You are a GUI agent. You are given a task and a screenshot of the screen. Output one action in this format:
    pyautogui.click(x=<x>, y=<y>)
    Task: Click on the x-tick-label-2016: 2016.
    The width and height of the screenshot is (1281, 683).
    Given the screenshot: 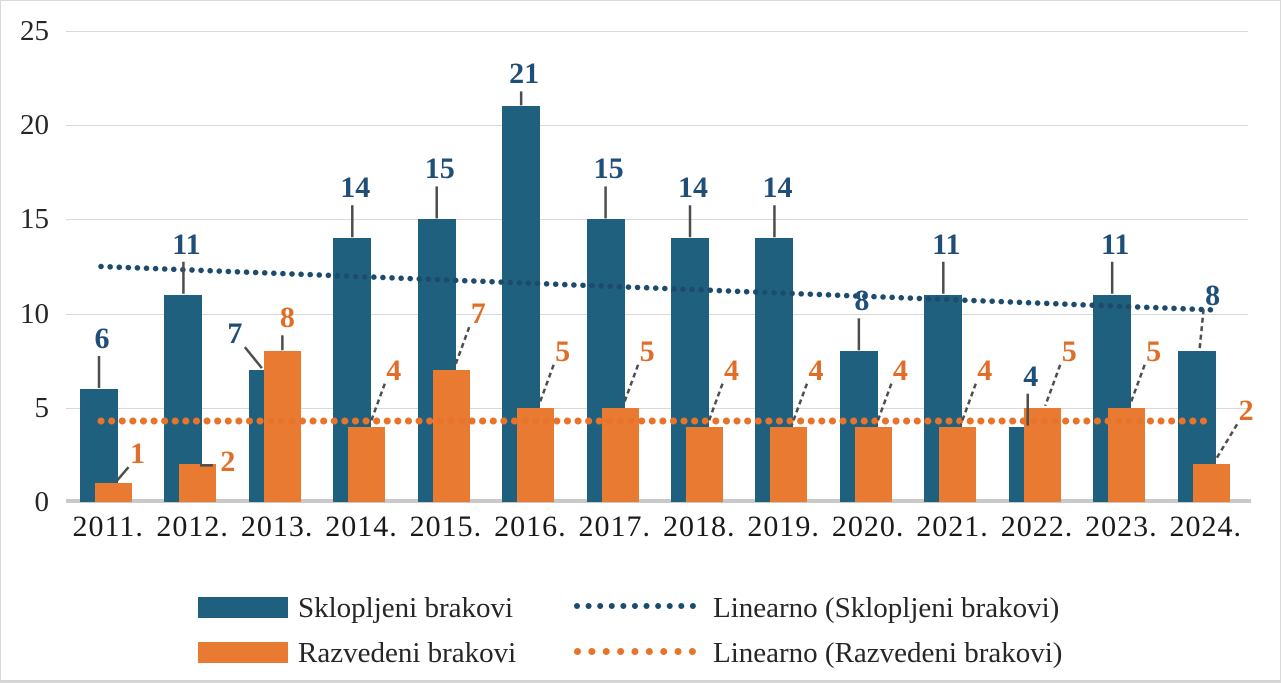 What is the action you would take?
    pyautogui.click(x=530, y=526)
    